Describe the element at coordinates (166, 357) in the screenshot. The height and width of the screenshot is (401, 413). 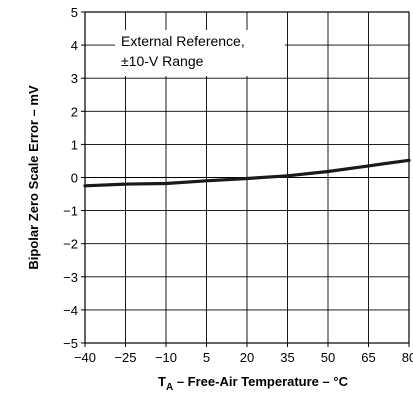
I see `x-tick-label: −10` at that location.